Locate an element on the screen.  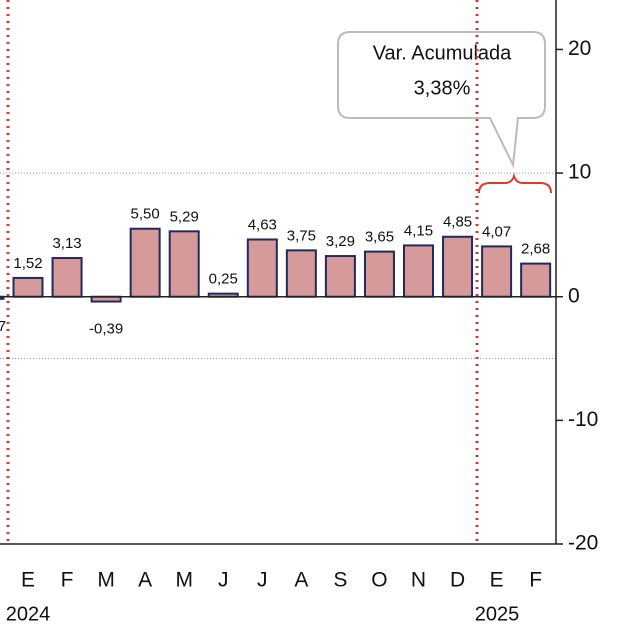
value-label: 3,75 is located at coordinates (301, 235).